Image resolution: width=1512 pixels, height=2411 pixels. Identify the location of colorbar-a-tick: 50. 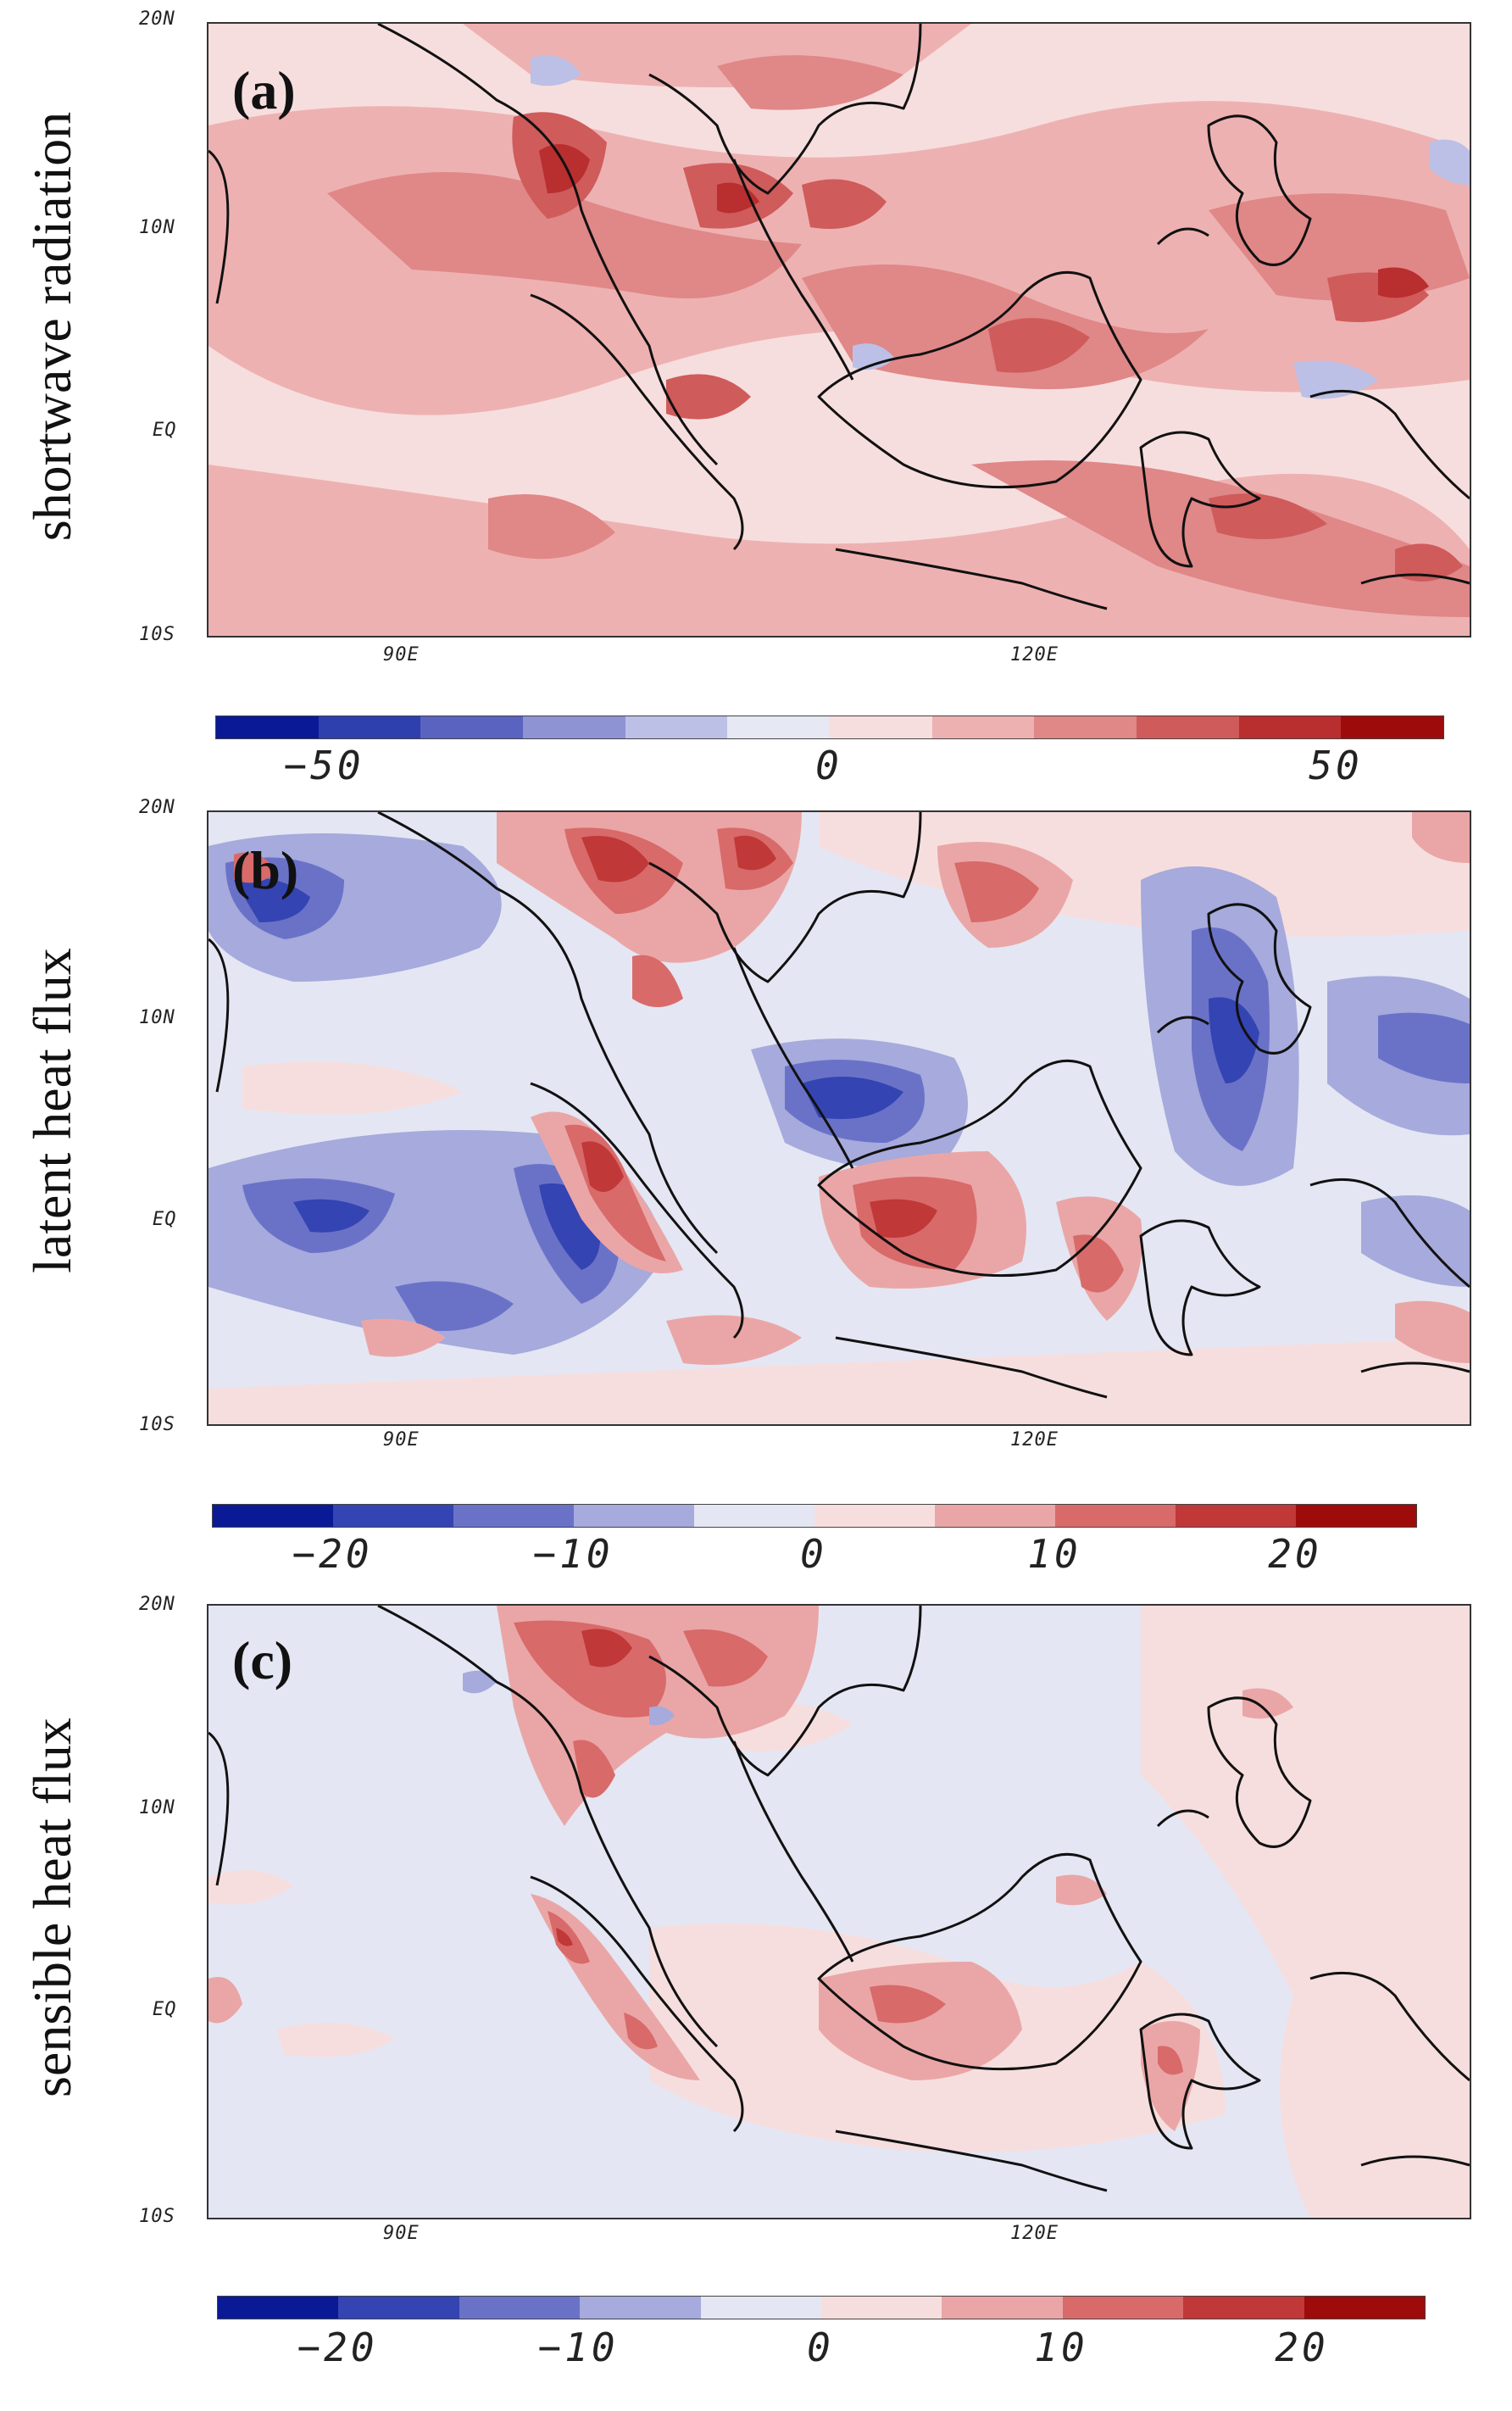
(1336, 765).